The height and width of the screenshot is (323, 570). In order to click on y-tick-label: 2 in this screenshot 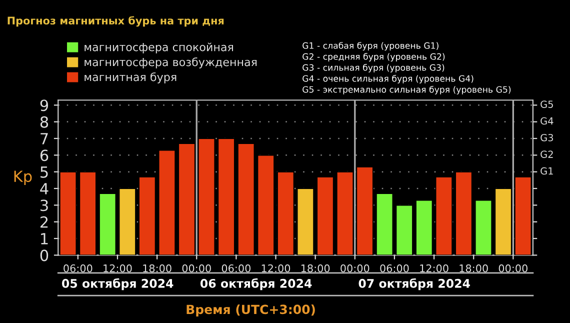, I will do `click(44, 222)`.